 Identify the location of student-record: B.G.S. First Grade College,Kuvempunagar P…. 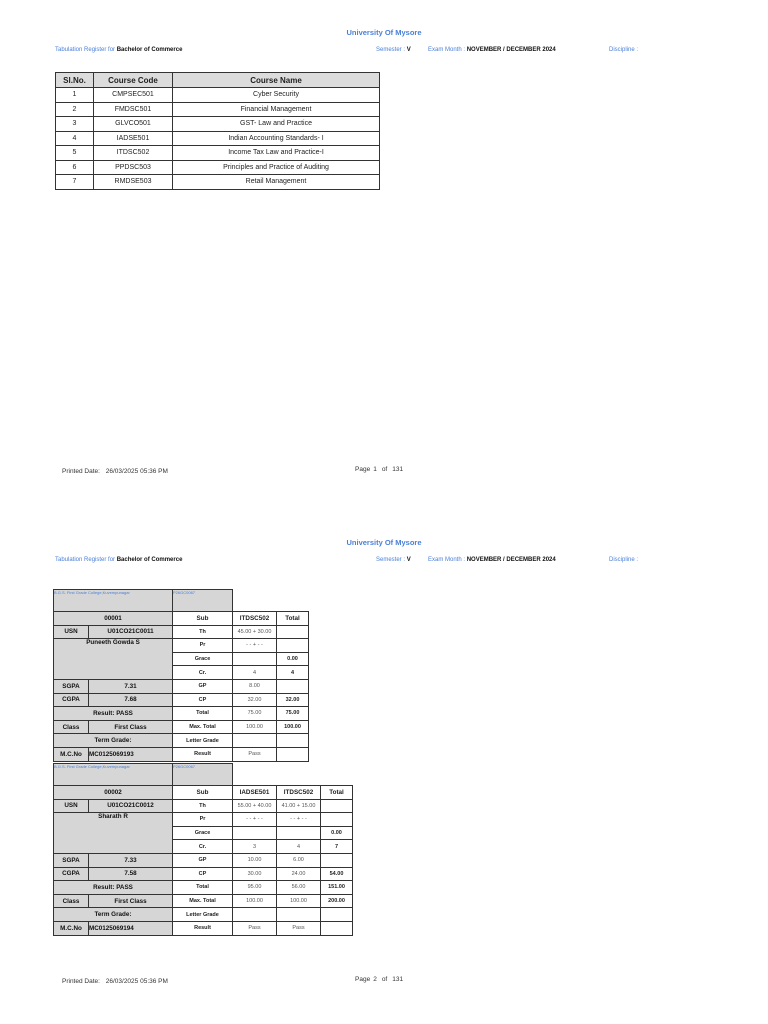
(203, 849).